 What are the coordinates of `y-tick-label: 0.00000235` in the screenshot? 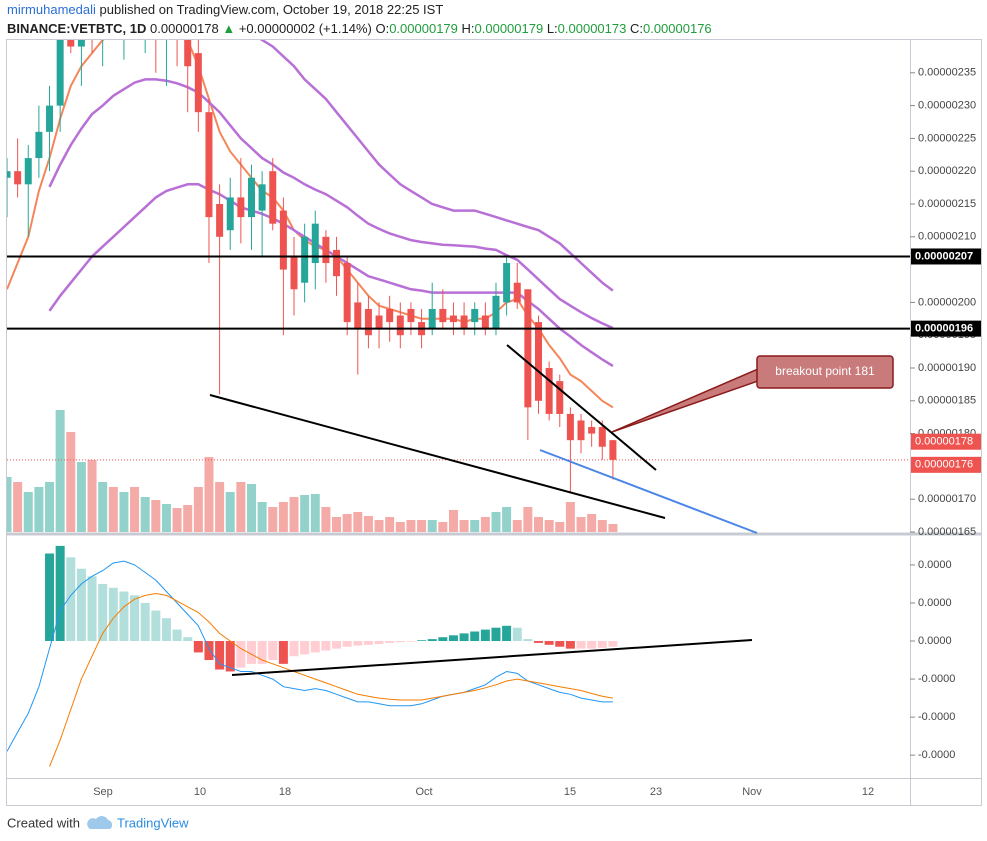 It's located at (947, 73).